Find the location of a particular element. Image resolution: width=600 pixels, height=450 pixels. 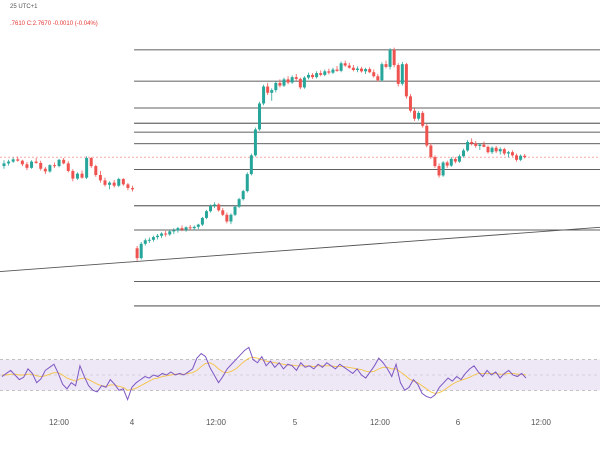

header-timezone: 25 UTC+1 is located at coordinates (24, 7).